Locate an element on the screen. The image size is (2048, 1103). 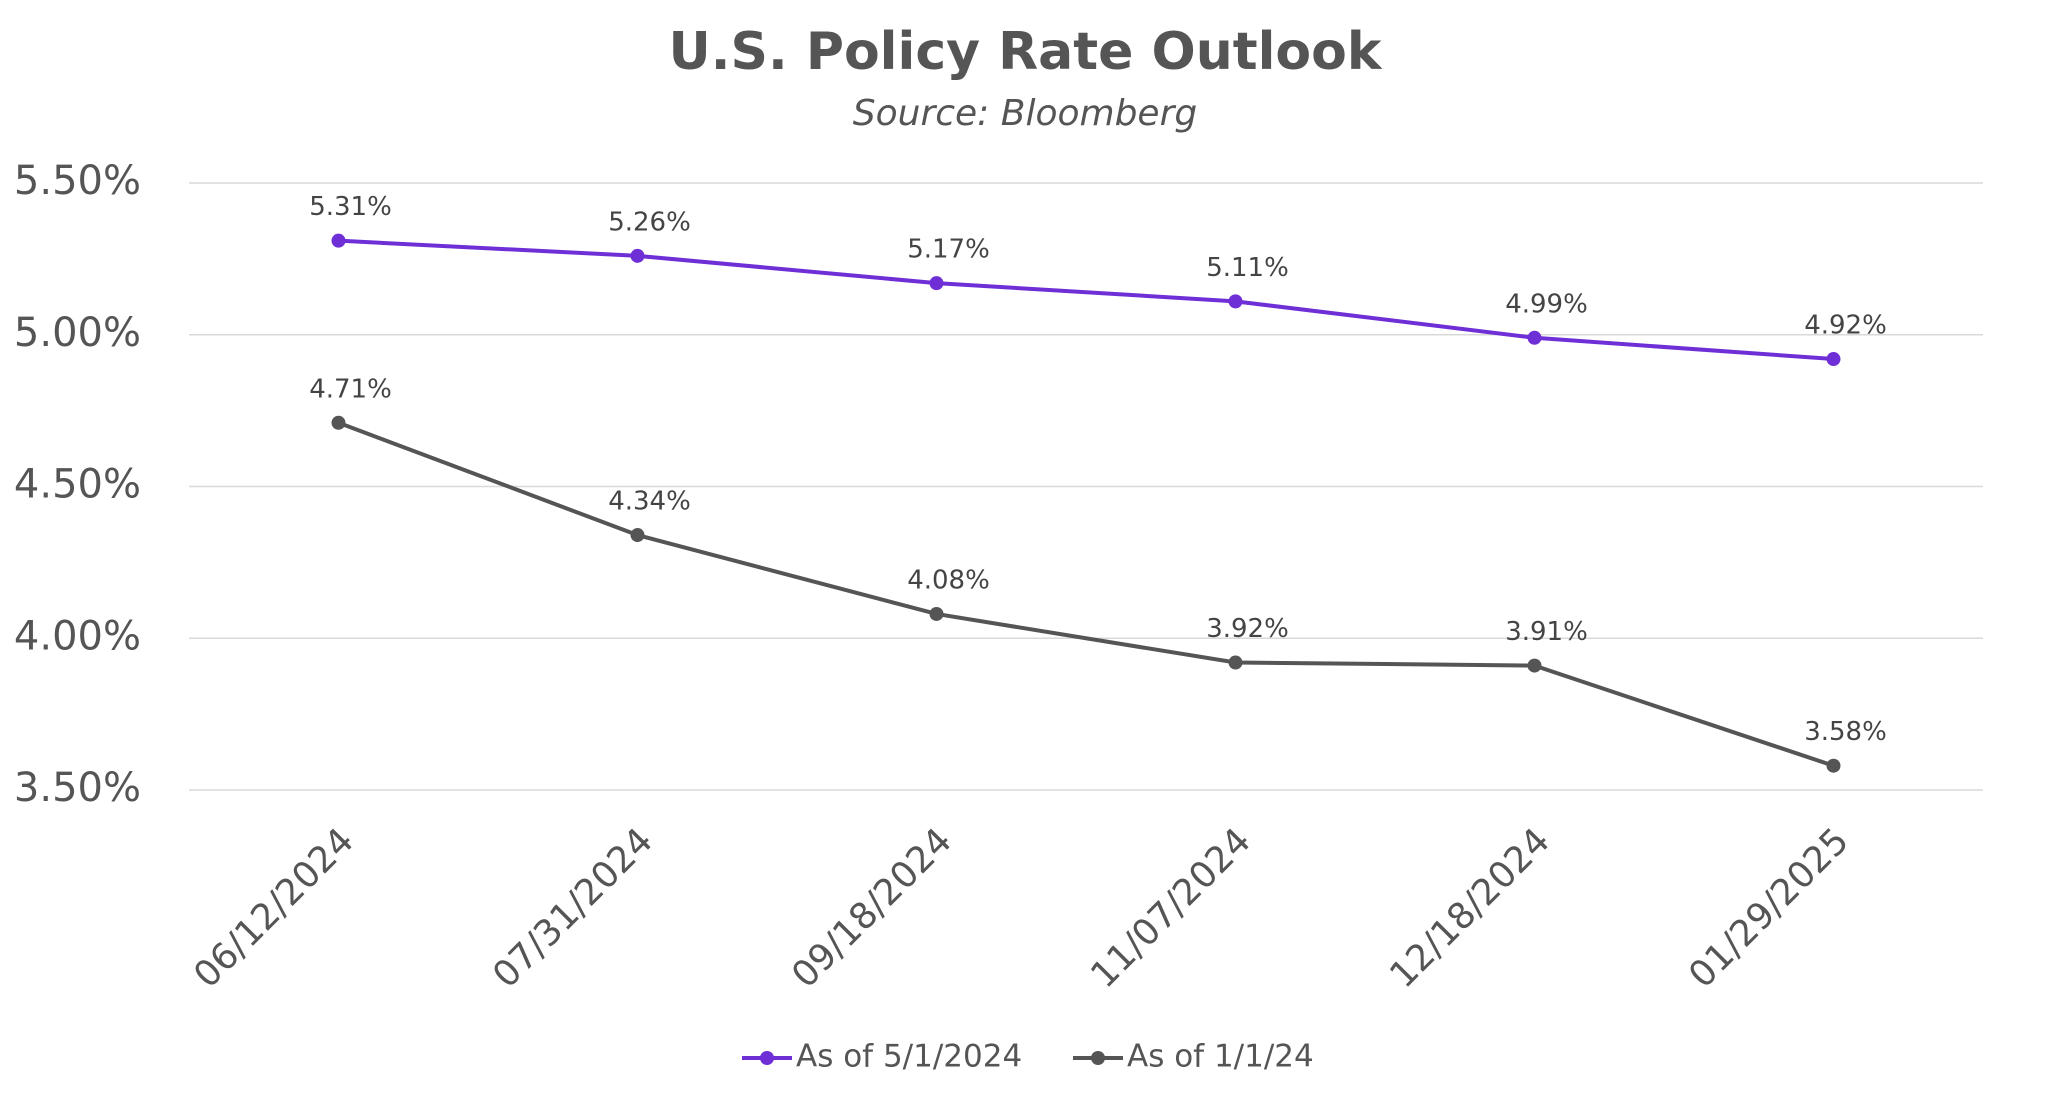
series-line is located at coordinates (1086, 300).